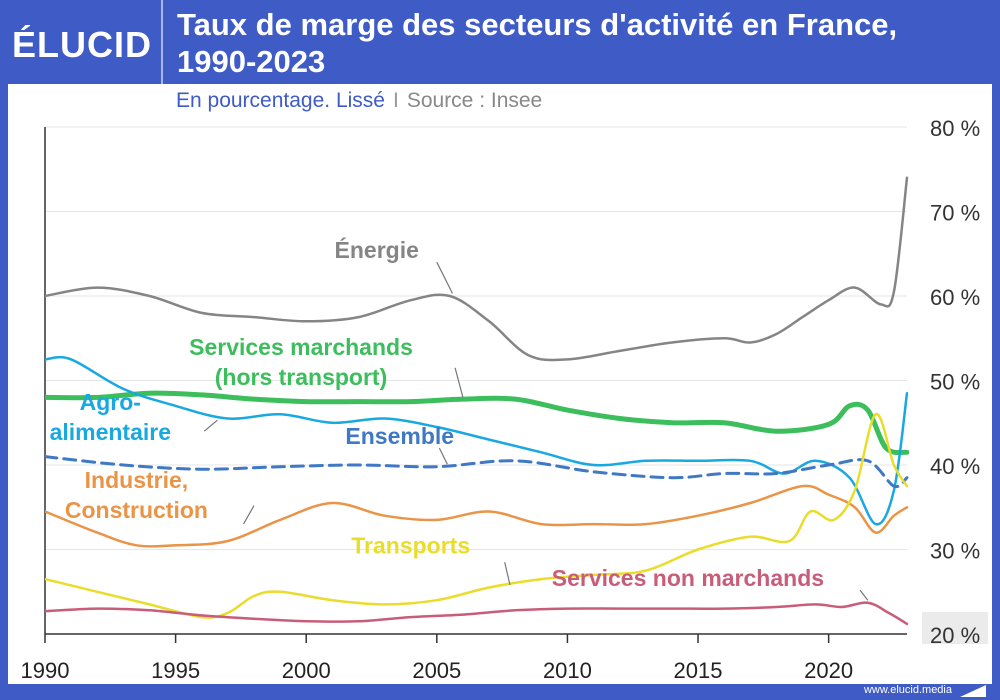 The image size is (1000, 700). I want to click on subtitle-text: En pourcentage. Lissé, so click(280, 100).